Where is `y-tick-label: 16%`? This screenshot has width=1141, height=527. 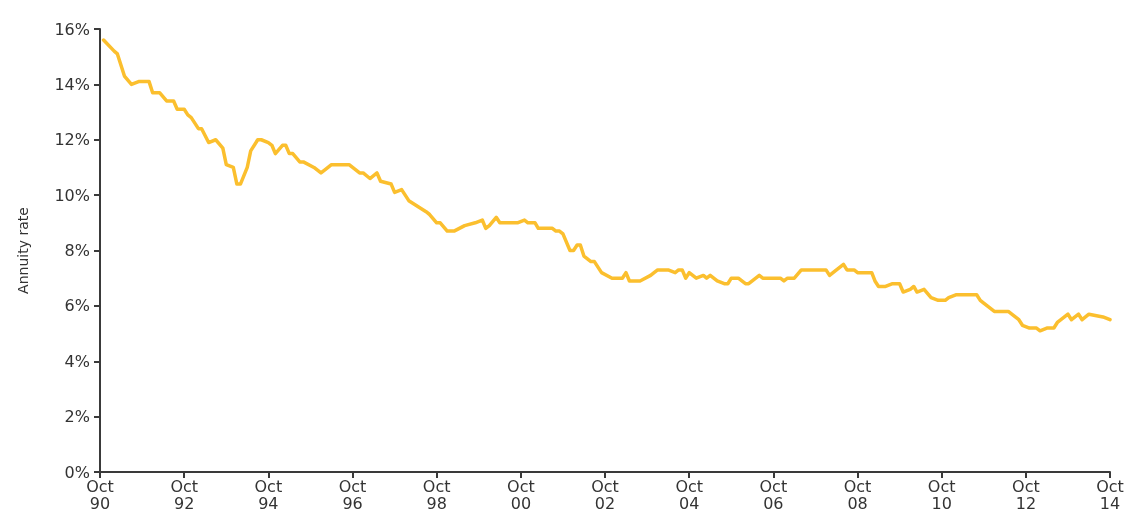
y-tick-label: 16% is located at coordinates (72, 29).